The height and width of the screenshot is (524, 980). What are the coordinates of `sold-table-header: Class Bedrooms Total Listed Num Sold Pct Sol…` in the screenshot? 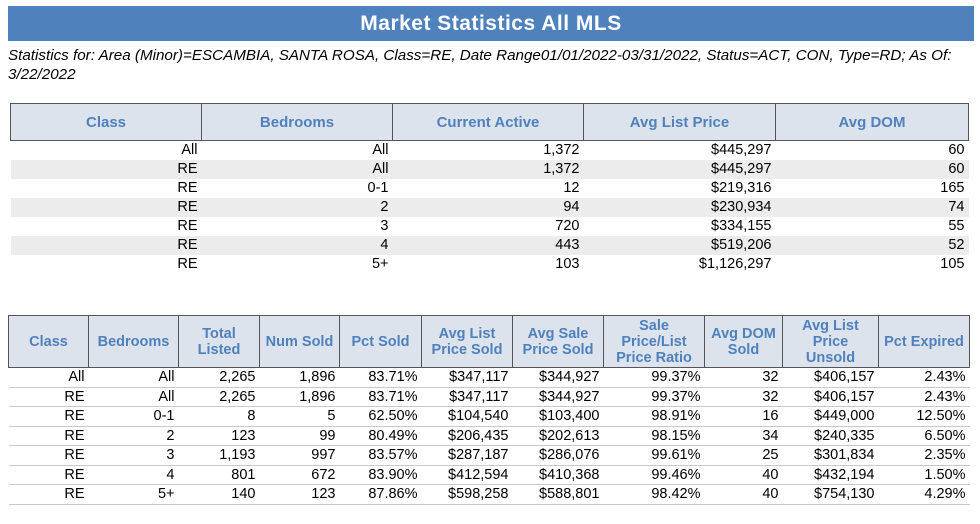 It's located at (489, 341).